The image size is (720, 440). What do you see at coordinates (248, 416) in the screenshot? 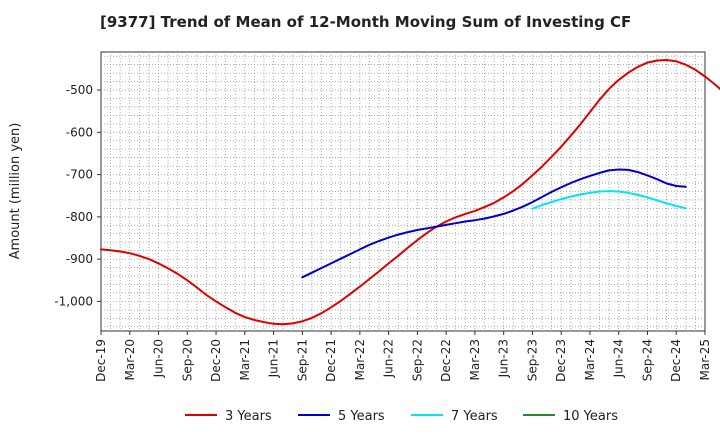
I see `legend-label-3-years: 3 Years` at bounding box center [248, 416].